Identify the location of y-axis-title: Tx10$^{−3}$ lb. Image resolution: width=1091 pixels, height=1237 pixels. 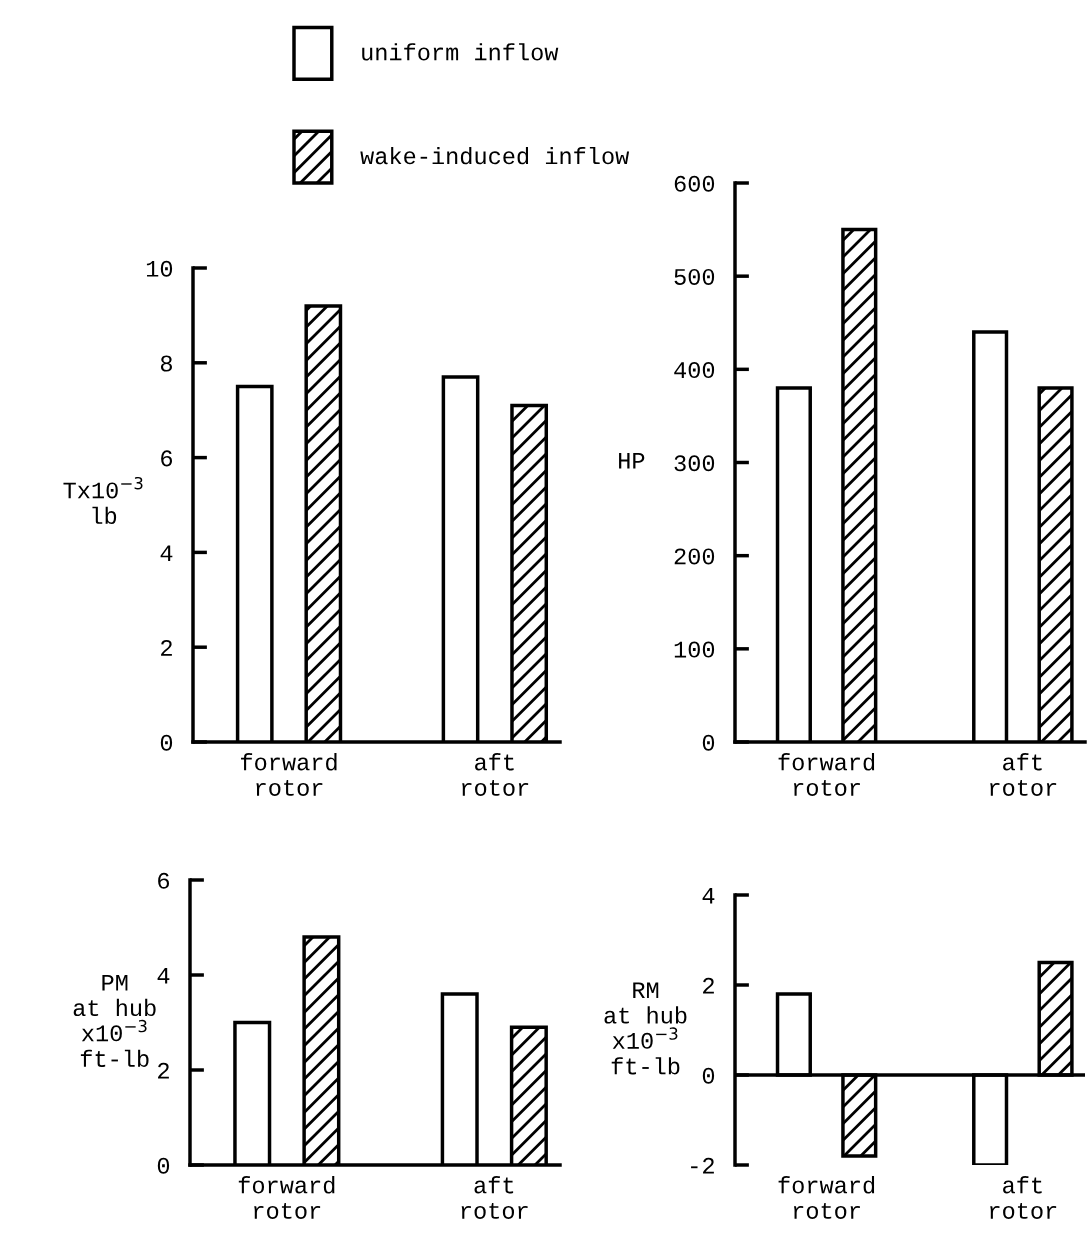
(103, 500).